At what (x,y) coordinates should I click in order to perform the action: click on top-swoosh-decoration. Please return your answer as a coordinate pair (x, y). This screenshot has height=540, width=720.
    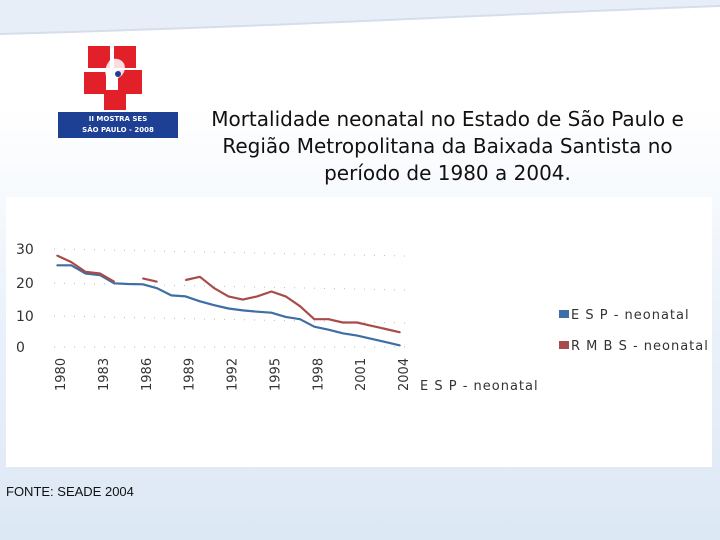
    Looking at the image, I should click on (360, 17).